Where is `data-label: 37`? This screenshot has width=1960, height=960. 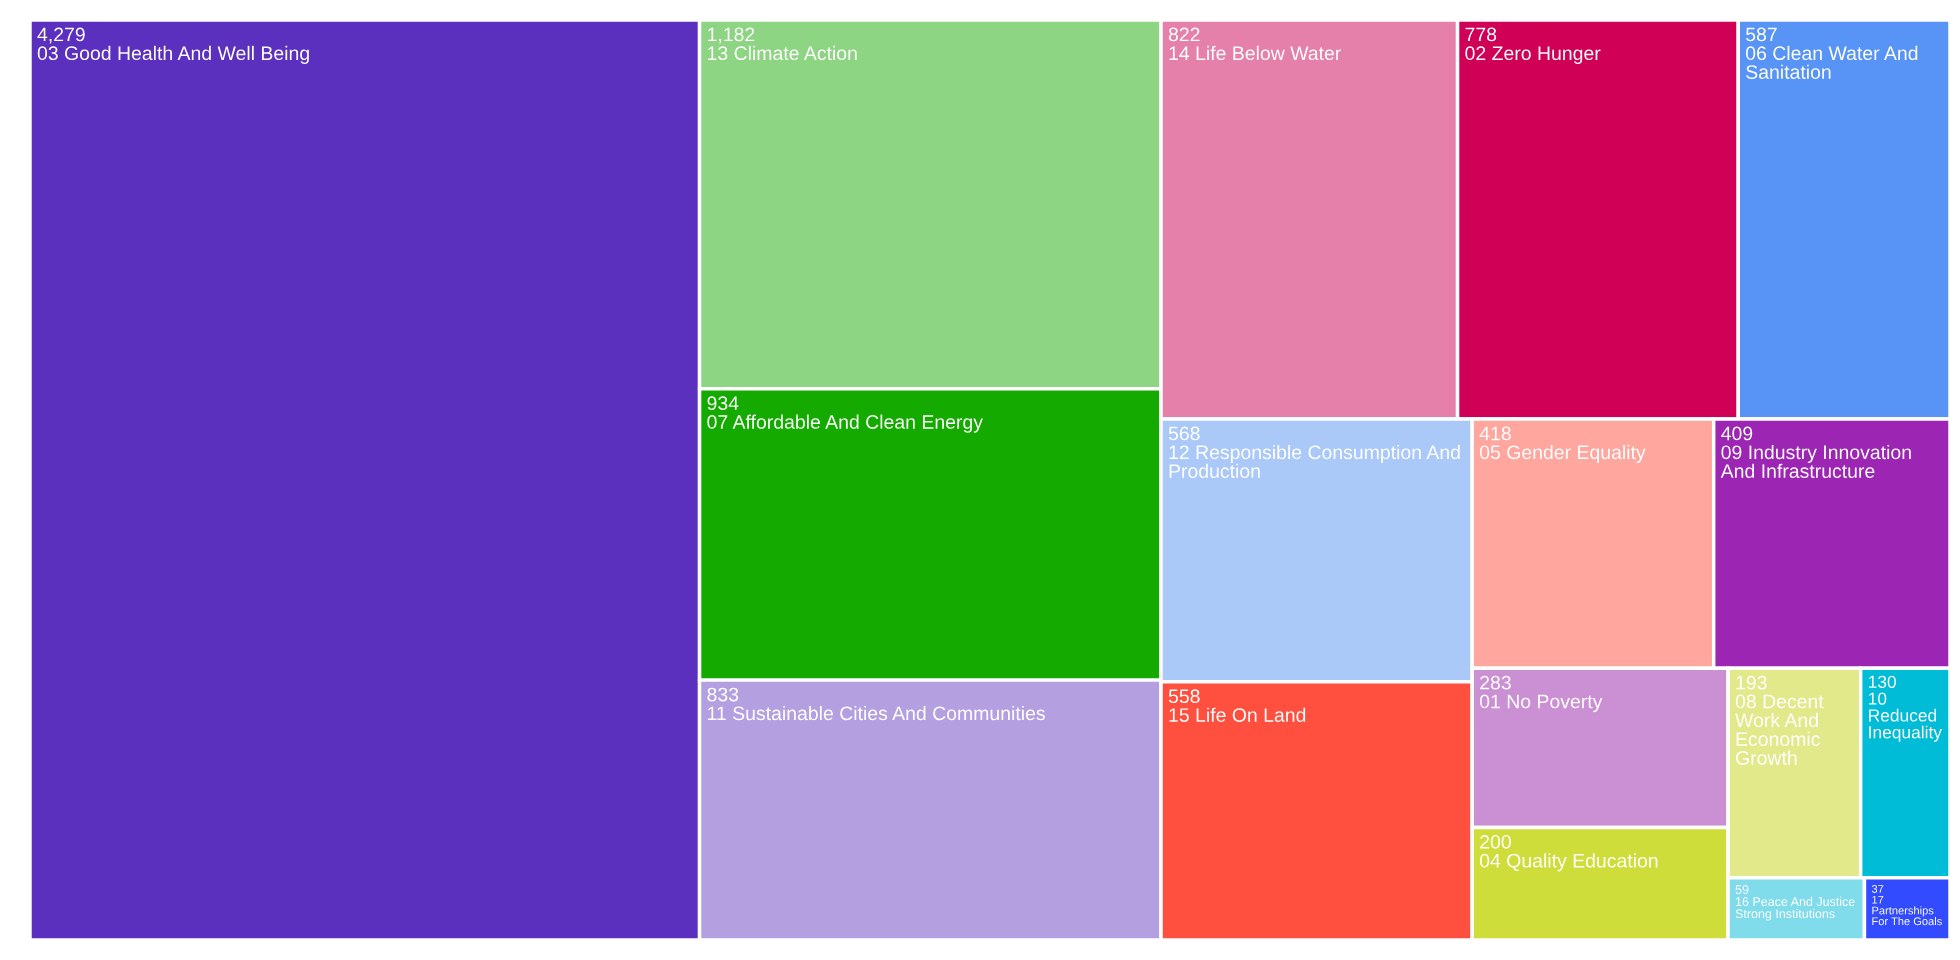
data-label: 37 is located at coordinates (1877, 889).